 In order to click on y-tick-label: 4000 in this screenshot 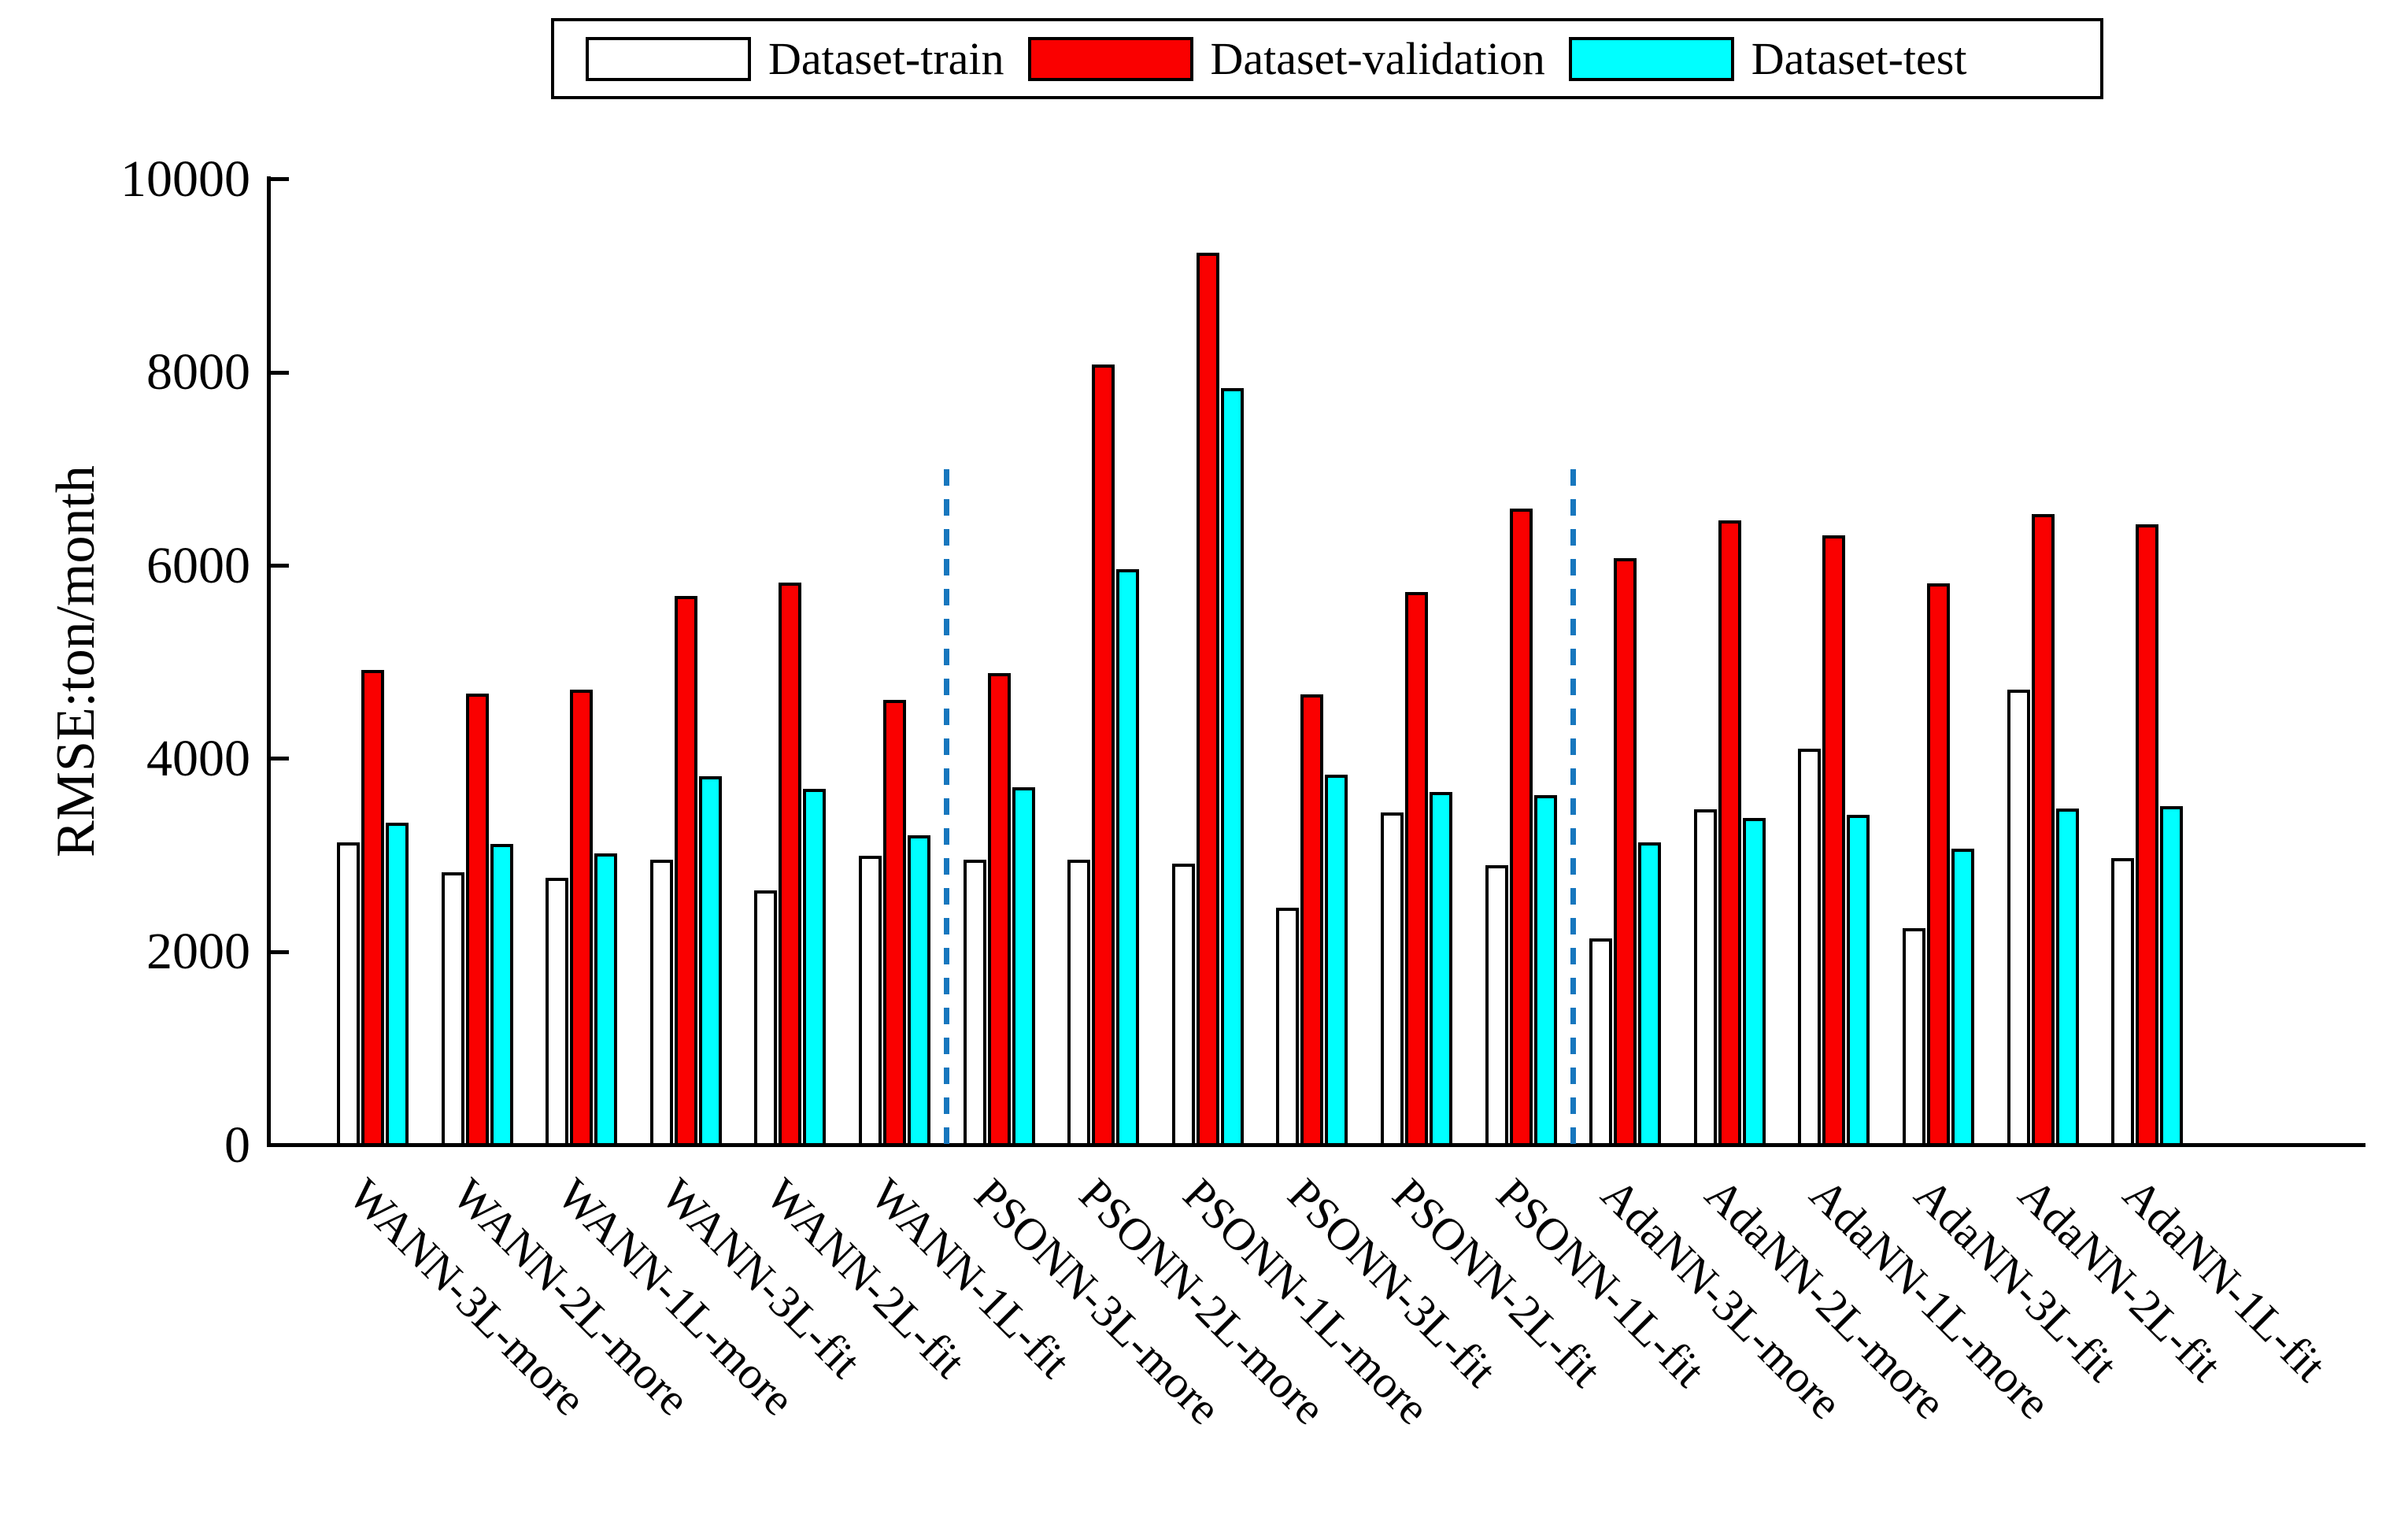, I will do `click(198, 758)`.